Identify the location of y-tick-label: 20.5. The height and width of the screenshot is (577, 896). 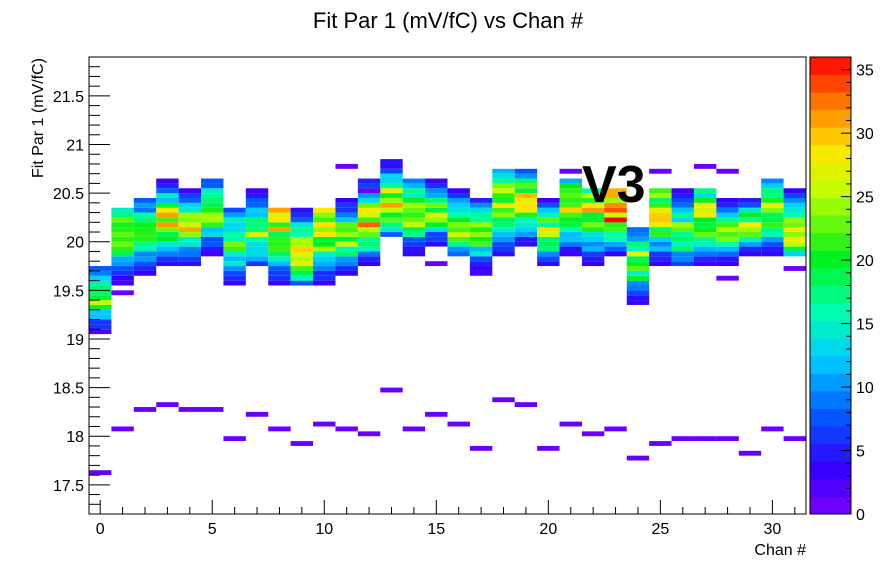
(68, 194).